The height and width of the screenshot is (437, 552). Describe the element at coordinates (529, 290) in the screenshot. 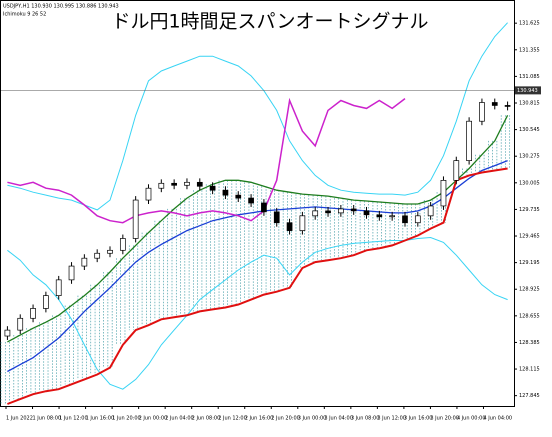

I see `y-tick-label: 128.925` at that location.